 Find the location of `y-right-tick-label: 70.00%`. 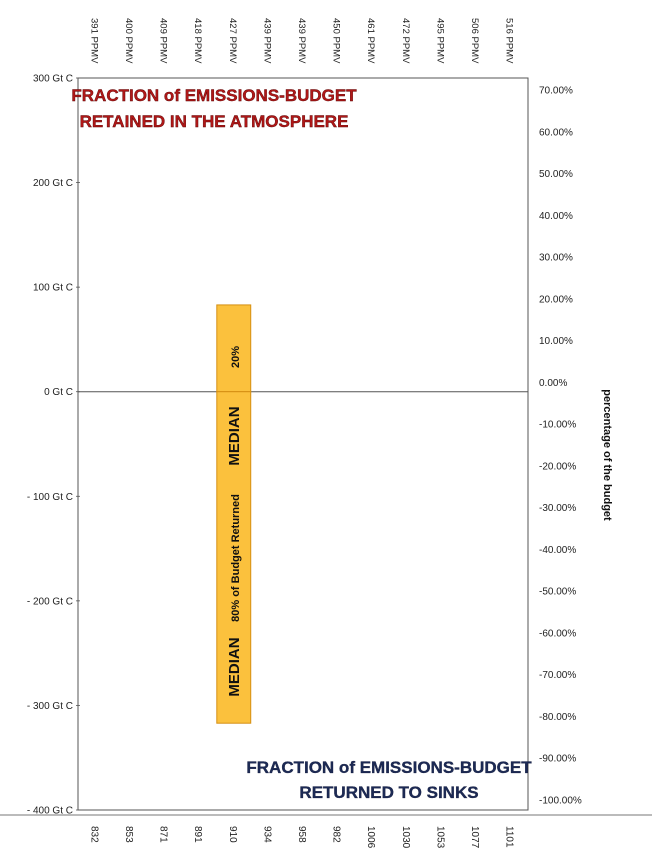

y-right-tick-label: 70.00% is located at coordinates (556, 91).